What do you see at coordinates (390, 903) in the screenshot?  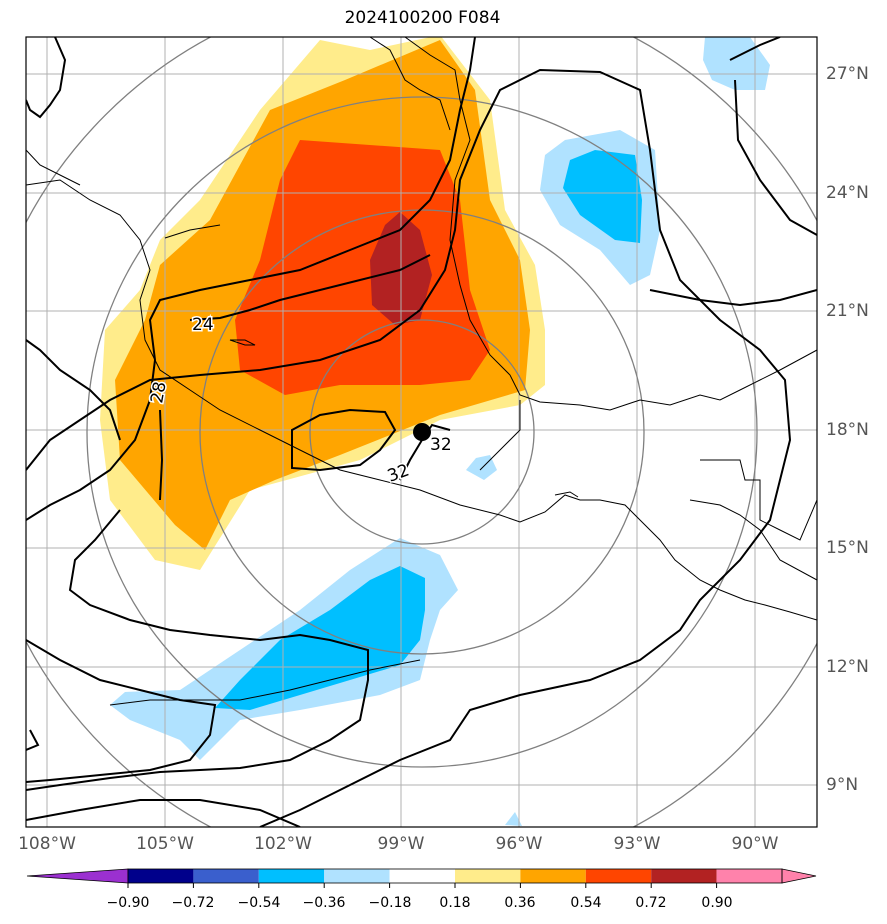 I see `colorbar-tick-label: −0.18` at bounding box center [390, 903].